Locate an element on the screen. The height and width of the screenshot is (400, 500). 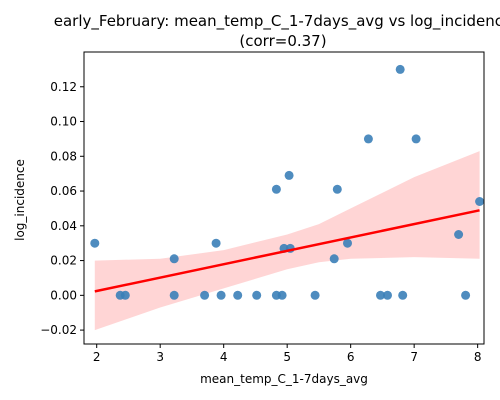
y-tick-label: 0.10 is located at coordinates (63, 122).